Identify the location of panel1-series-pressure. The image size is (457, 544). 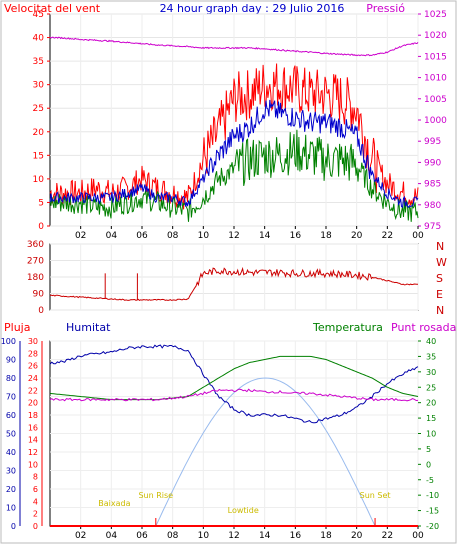
(234, 46).